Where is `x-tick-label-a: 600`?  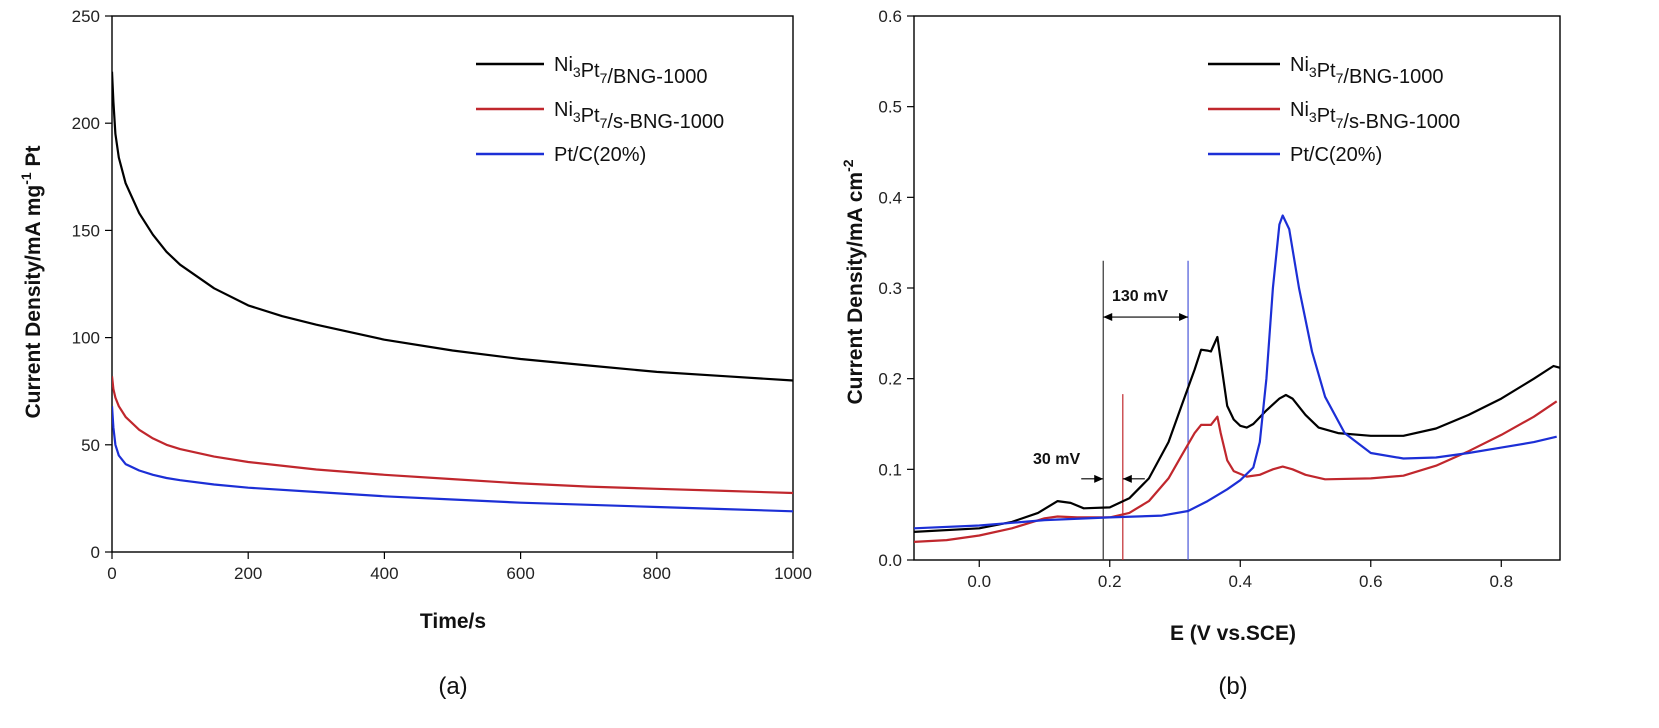
x-tick-label-a: 600 is located at coordinates (520, 573).